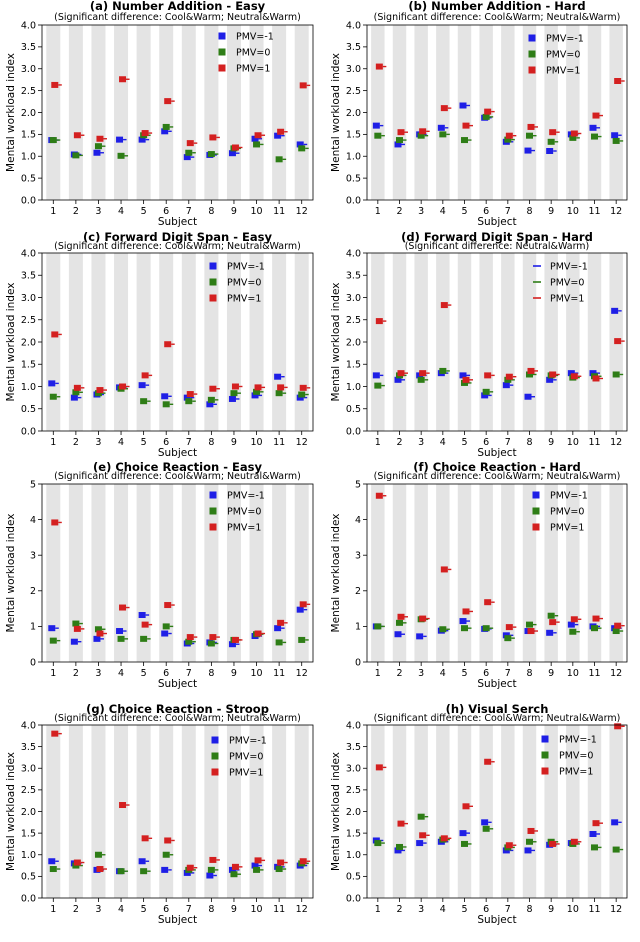 The width and height of the screenshot is (640, 942). I want to click on y-tick-label: 3.5, so click(28, 276).